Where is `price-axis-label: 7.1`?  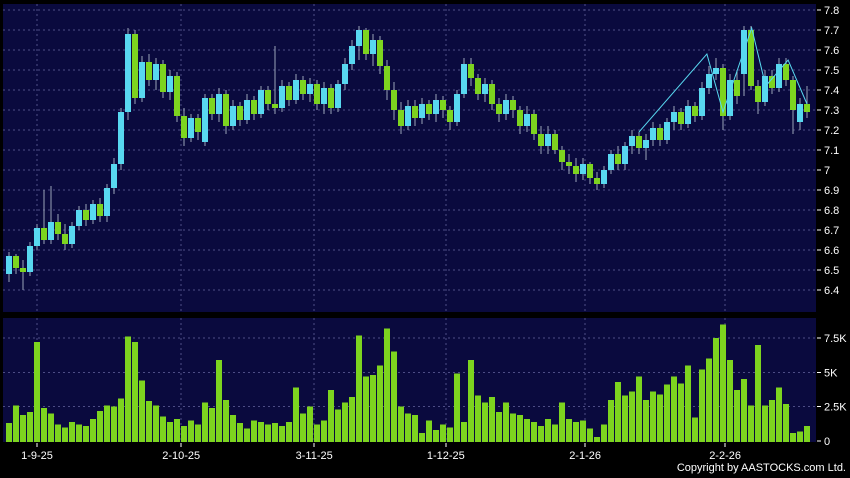 price-axis-label: 7.1 is located at coordinates (831, 151).